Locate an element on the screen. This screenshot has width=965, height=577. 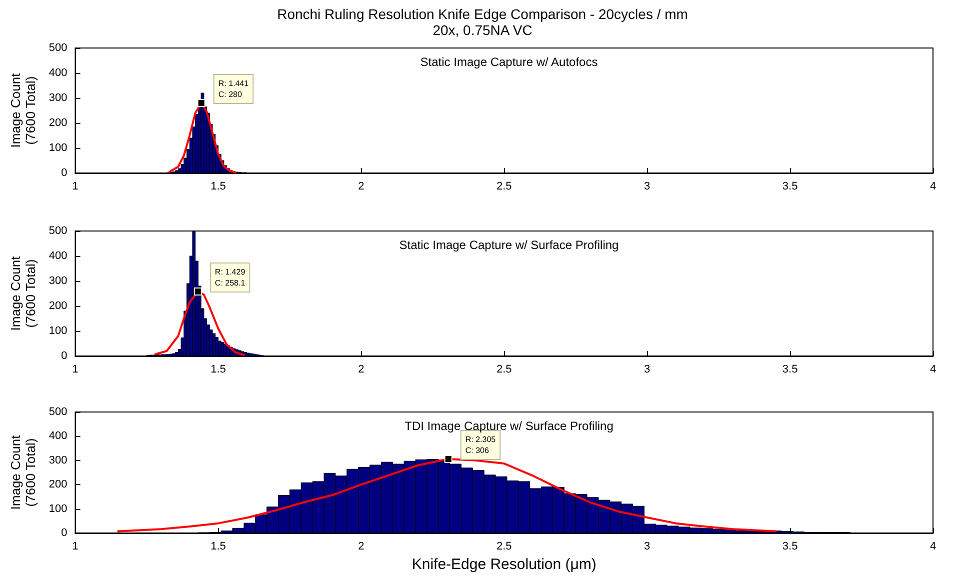
annotation: Static Image Capture w/ Surface Profiling is located at coordinates (509, 245).